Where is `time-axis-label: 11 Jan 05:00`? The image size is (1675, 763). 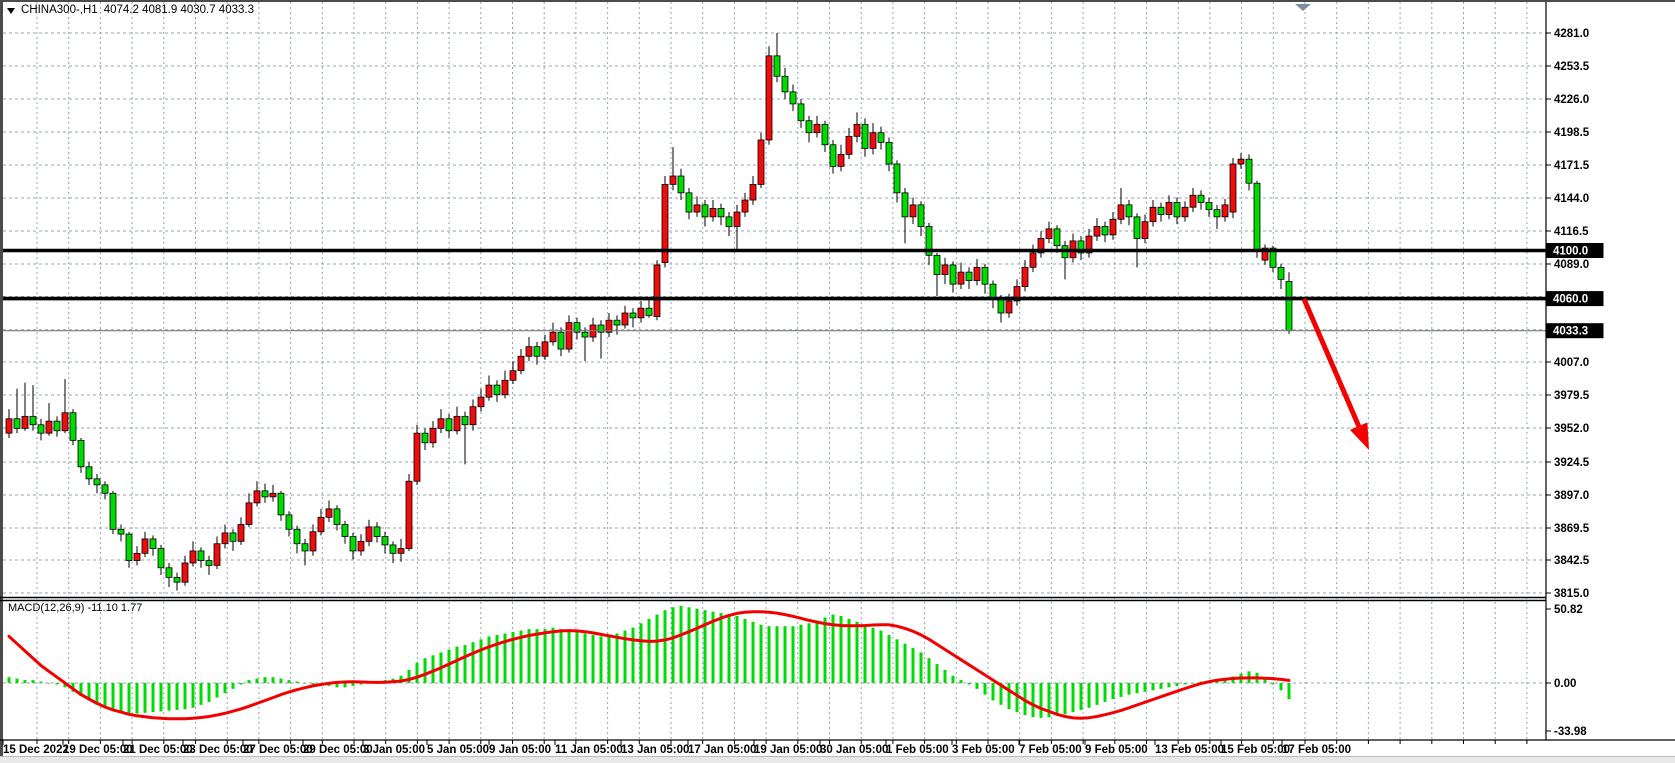
time-axis-label: 11 Jan 05:00 is located at coordinates (589, 750).